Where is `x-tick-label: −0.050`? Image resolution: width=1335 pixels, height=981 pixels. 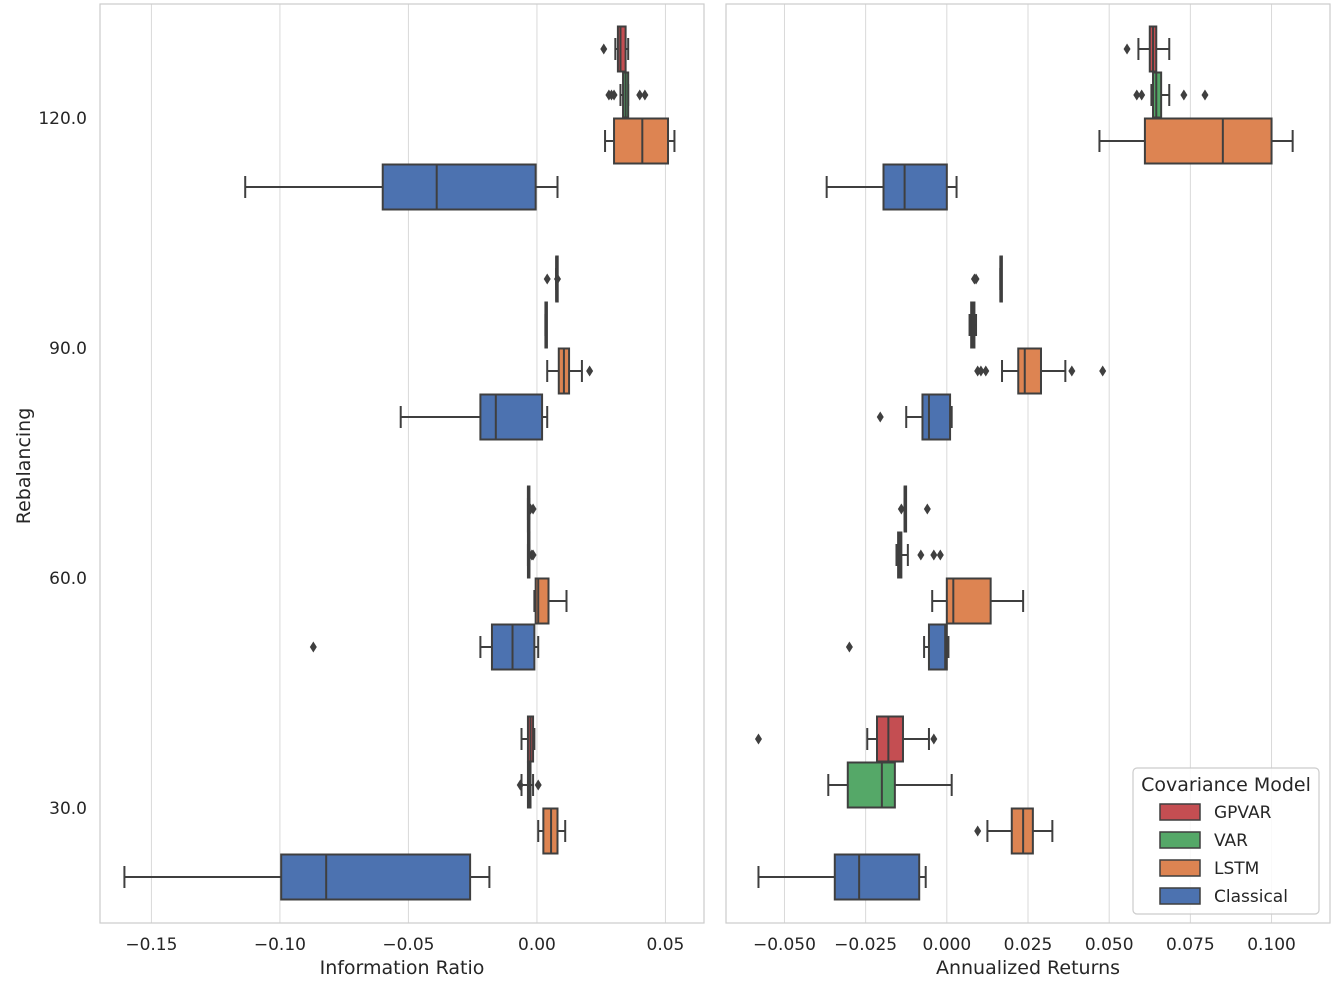 x-tick-label: −0.050 is located at coordinates (784, 945).